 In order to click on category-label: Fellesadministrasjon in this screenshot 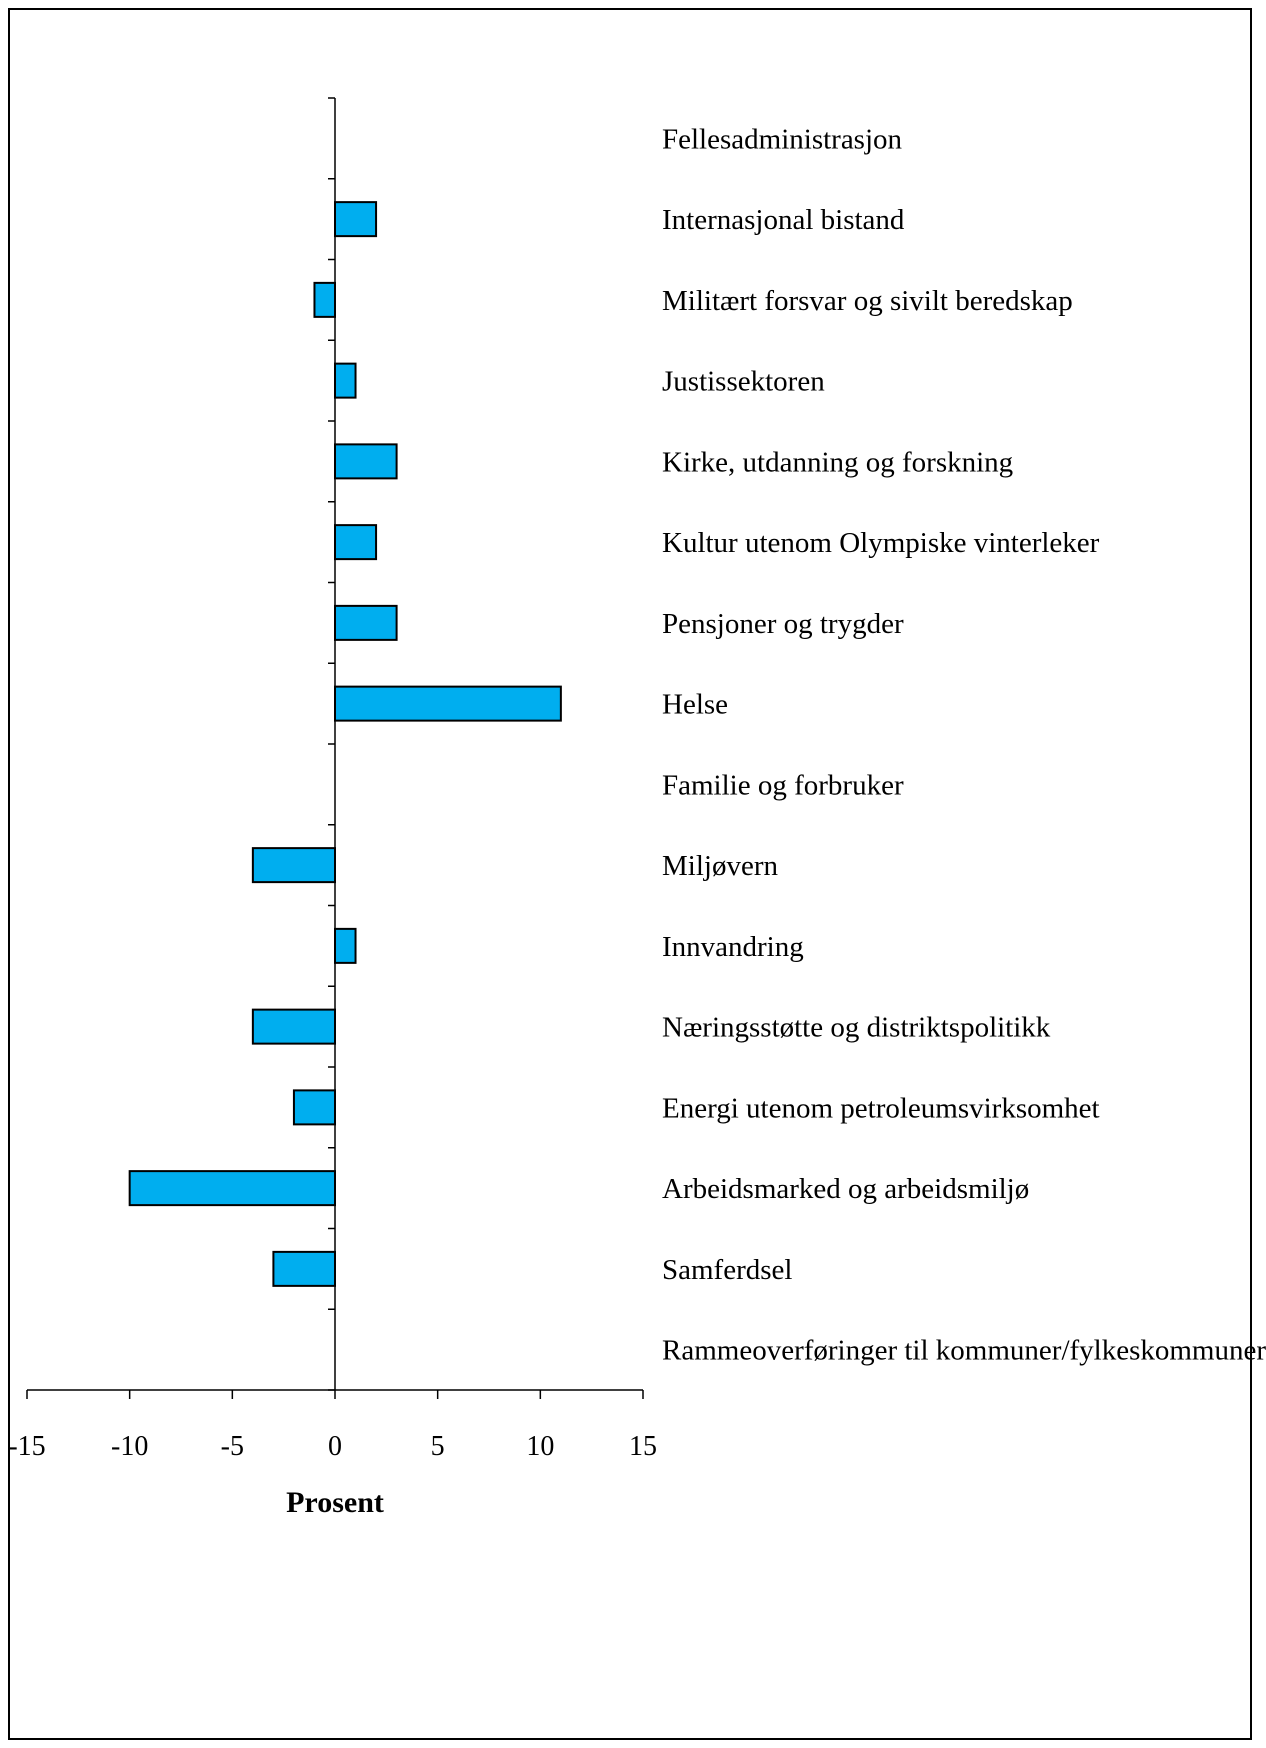, I will do `click(782, 139)`.